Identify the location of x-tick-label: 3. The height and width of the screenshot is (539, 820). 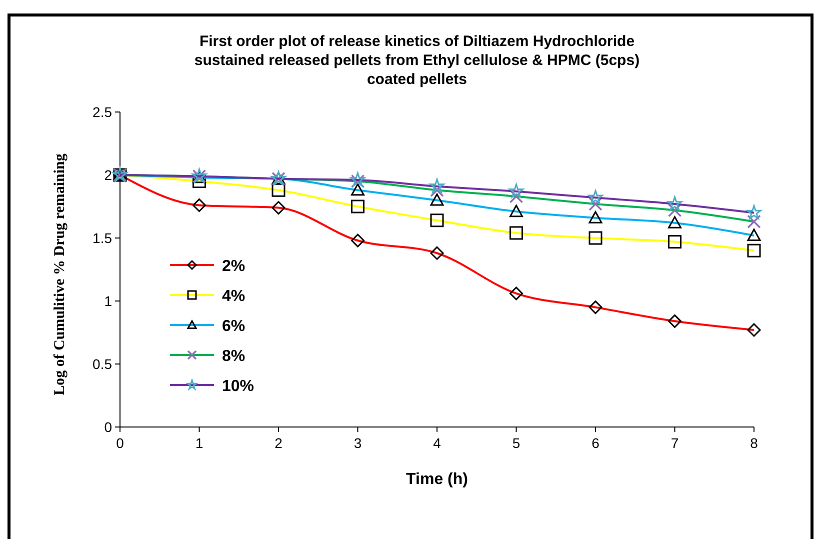
(358, 443).